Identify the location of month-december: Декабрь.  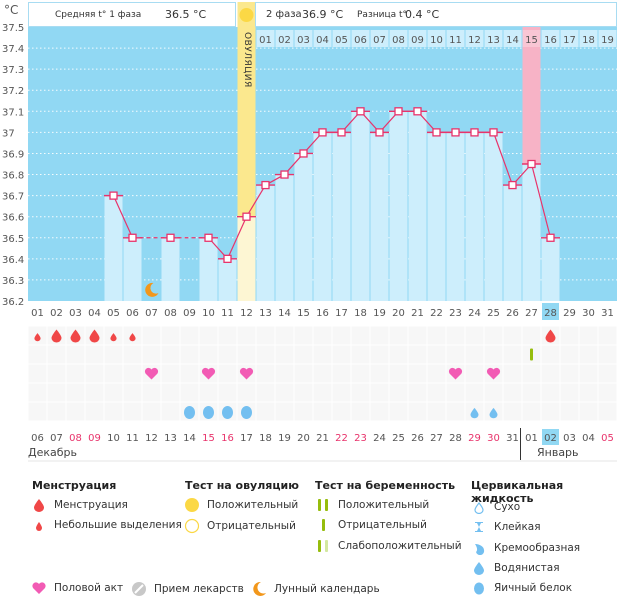
(52, 452).